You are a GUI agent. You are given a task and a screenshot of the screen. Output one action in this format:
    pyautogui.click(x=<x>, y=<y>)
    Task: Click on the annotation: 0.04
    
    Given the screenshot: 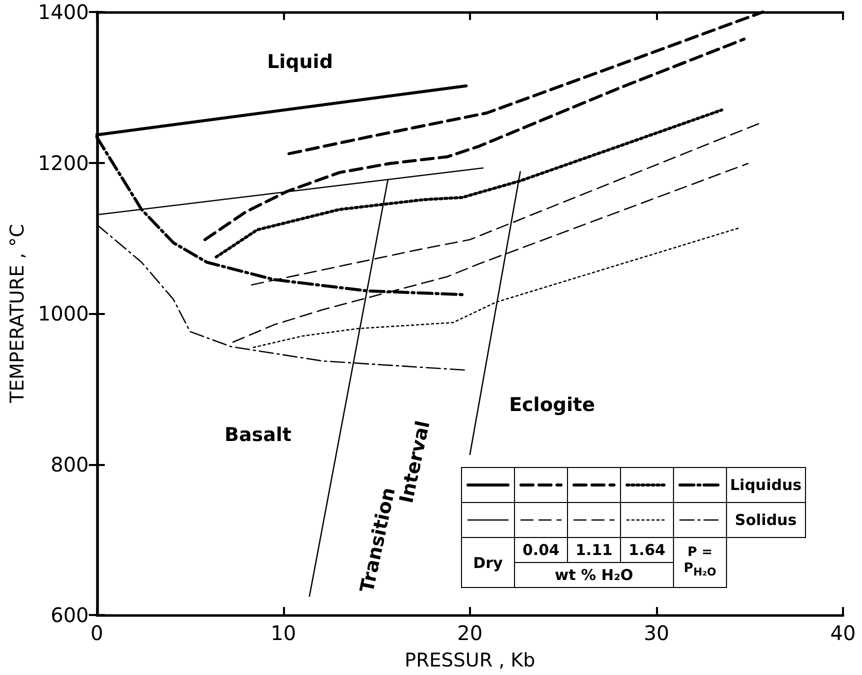 What is the action you would take?
    pyautogui.click(x=541, y=550)
    